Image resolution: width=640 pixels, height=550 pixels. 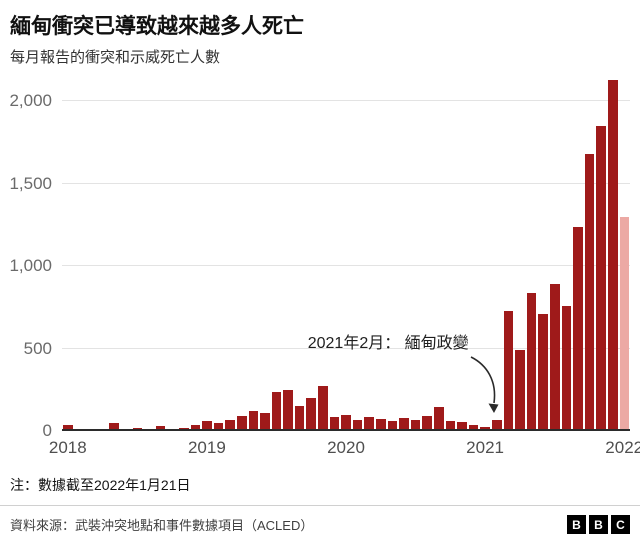 What do you see at coordinates (622, 448) in the screenshot?
I see `x-tick-label-2022: 2022` at bounding box center [622, 448].